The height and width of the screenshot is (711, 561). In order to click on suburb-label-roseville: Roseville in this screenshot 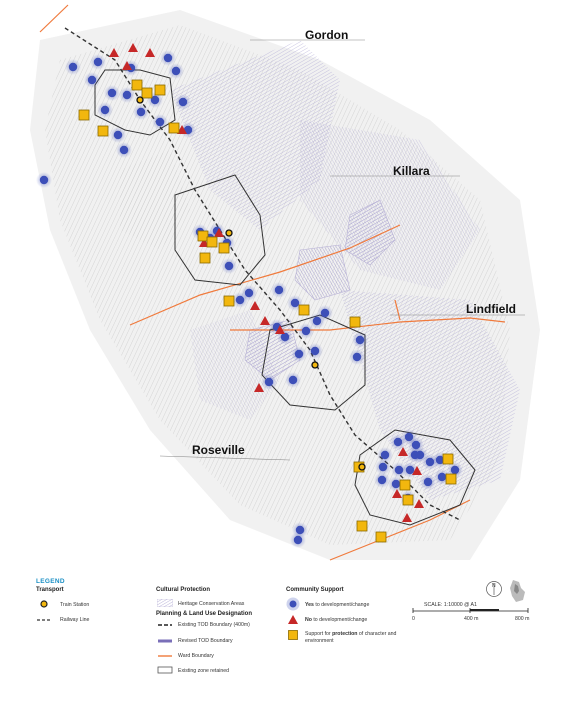, I will do `click(218, 450)`.